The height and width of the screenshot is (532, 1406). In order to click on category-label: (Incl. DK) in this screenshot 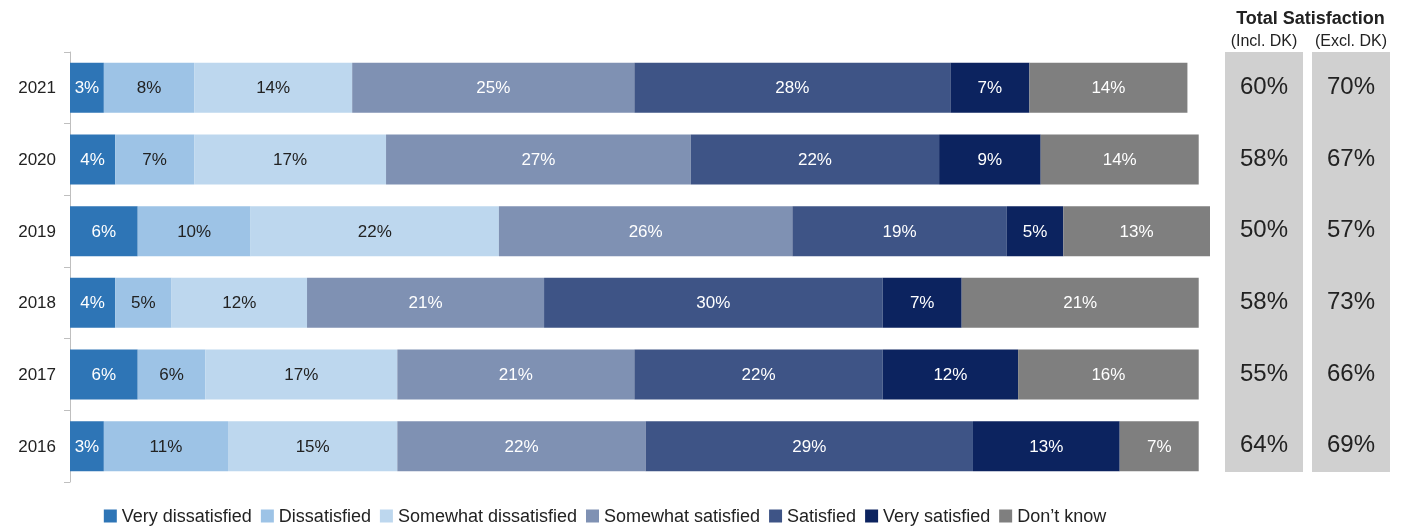, I will do `click(1264, 41)`.